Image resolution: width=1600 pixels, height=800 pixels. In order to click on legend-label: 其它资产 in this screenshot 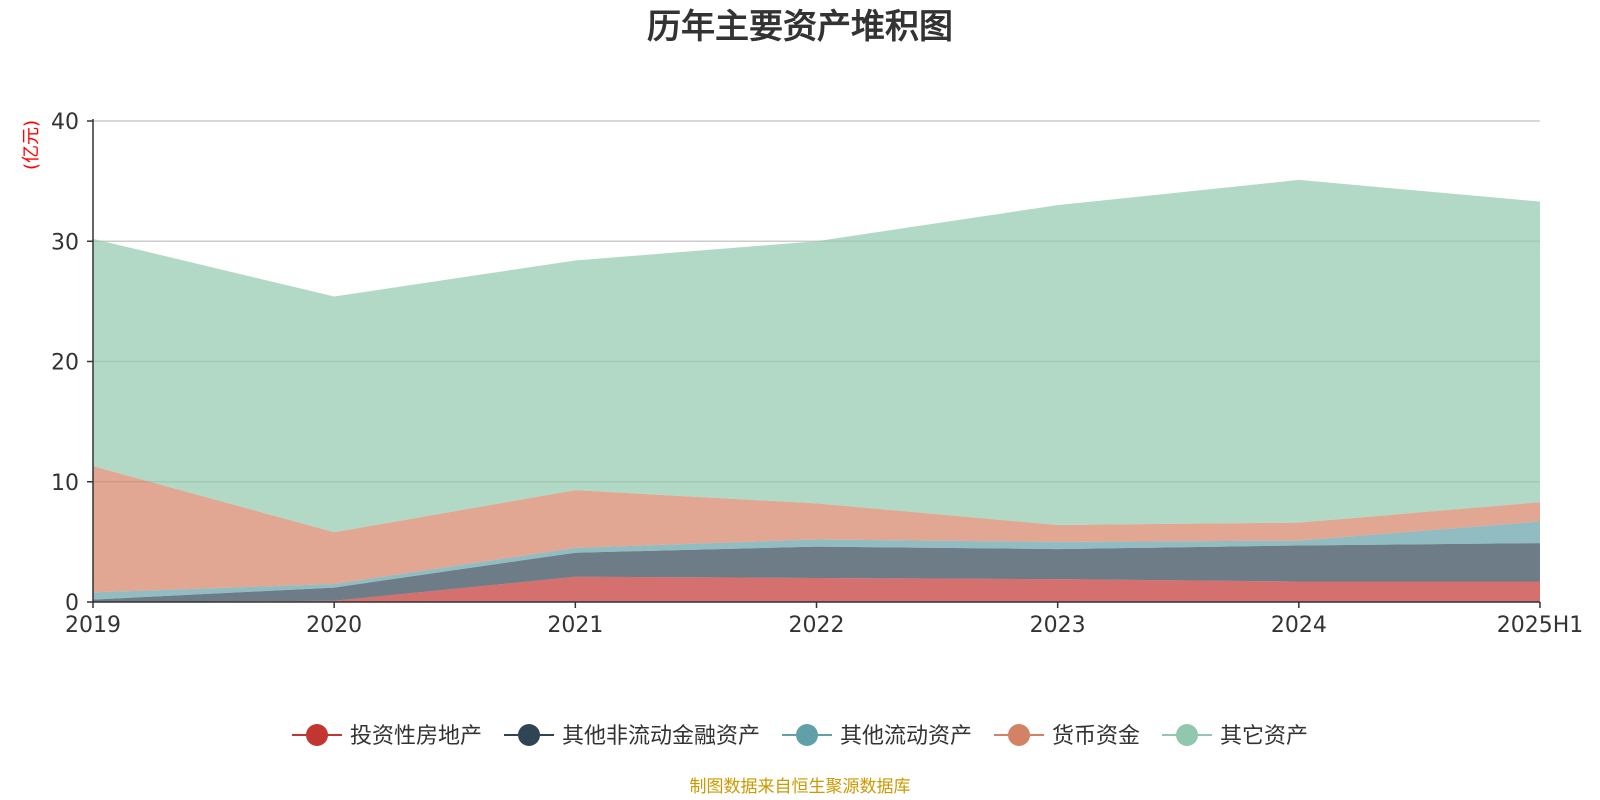, I will do `click(1264, 736)`.